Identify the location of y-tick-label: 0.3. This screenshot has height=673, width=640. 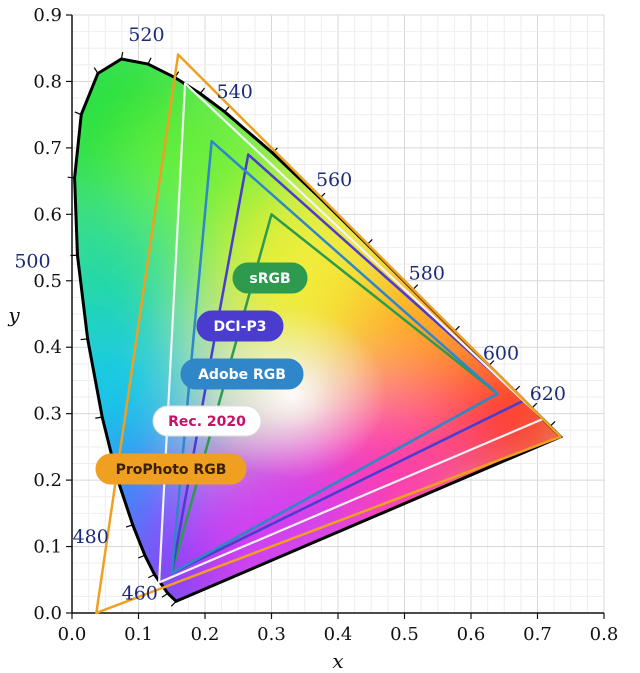
(47, 414).